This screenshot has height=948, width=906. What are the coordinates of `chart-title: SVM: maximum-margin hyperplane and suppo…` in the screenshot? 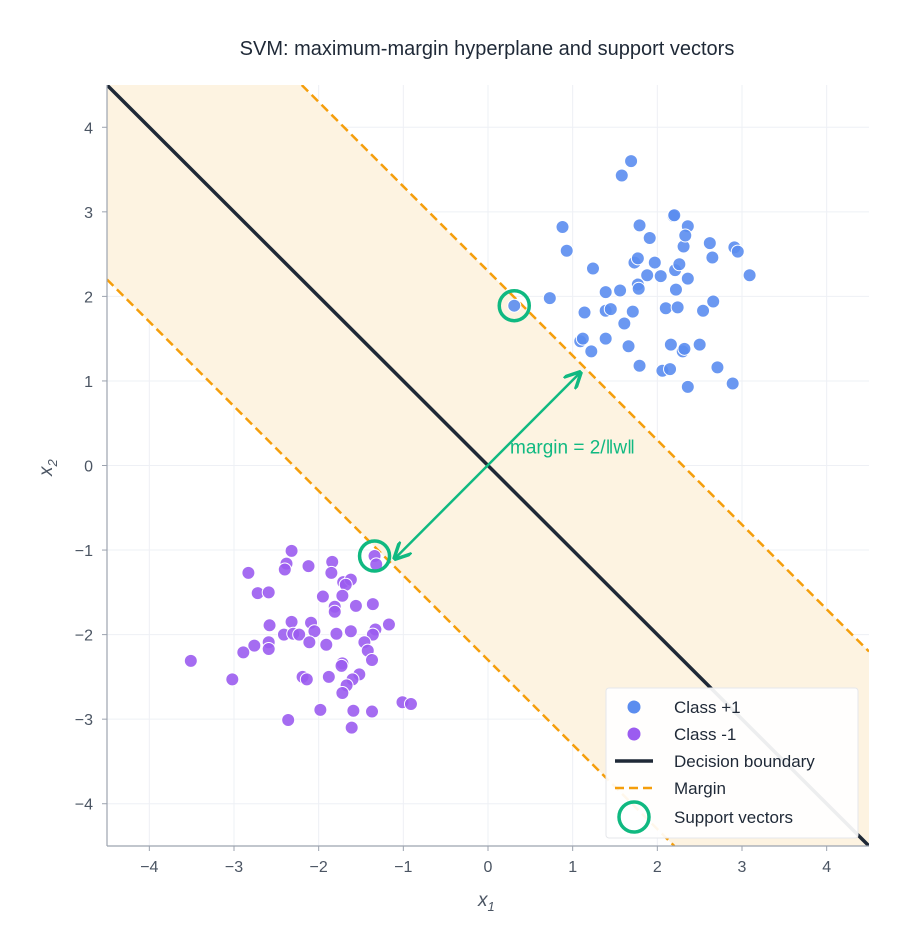 It's located at (487, 49).